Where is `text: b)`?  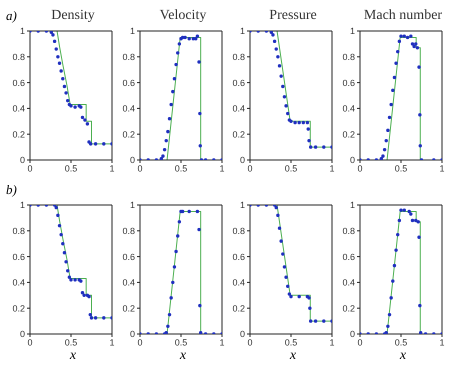
text: b) is located at coordinates (11, 190).